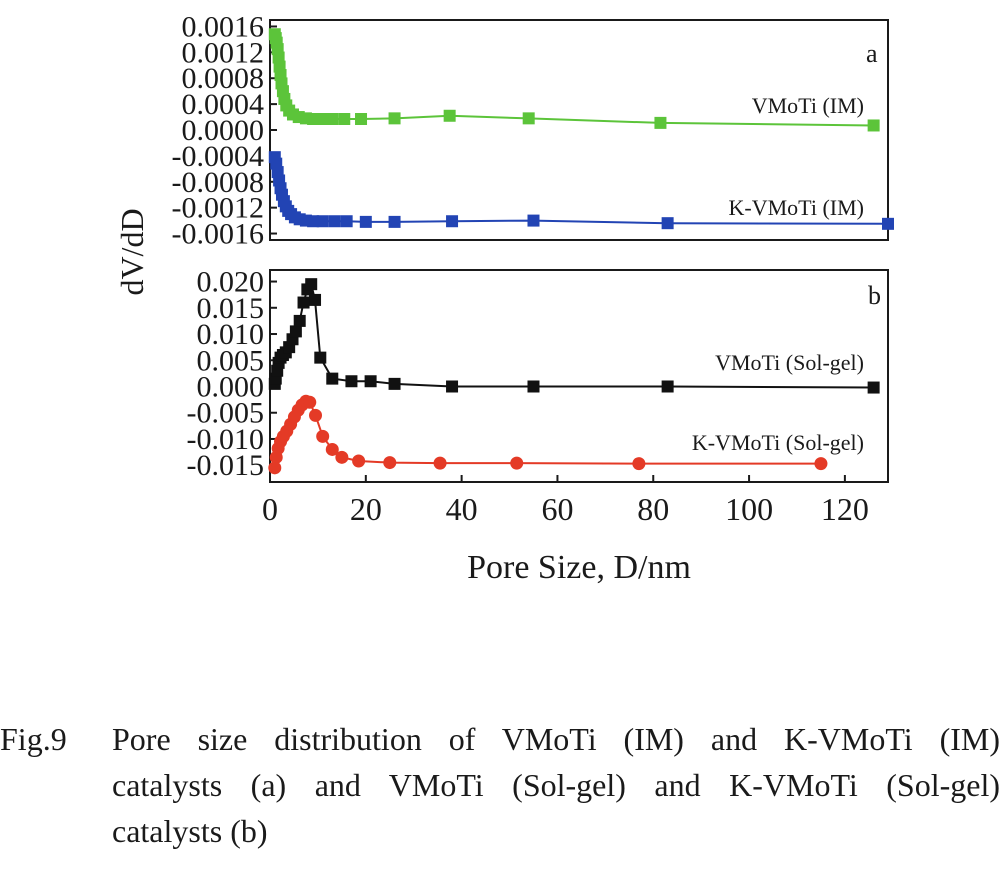 The width and height of the screenshot is (1002, 872). Describe the element at coordinates (231, 386) in the screenshot. I see `y-tick-label: 0.000` at that location.